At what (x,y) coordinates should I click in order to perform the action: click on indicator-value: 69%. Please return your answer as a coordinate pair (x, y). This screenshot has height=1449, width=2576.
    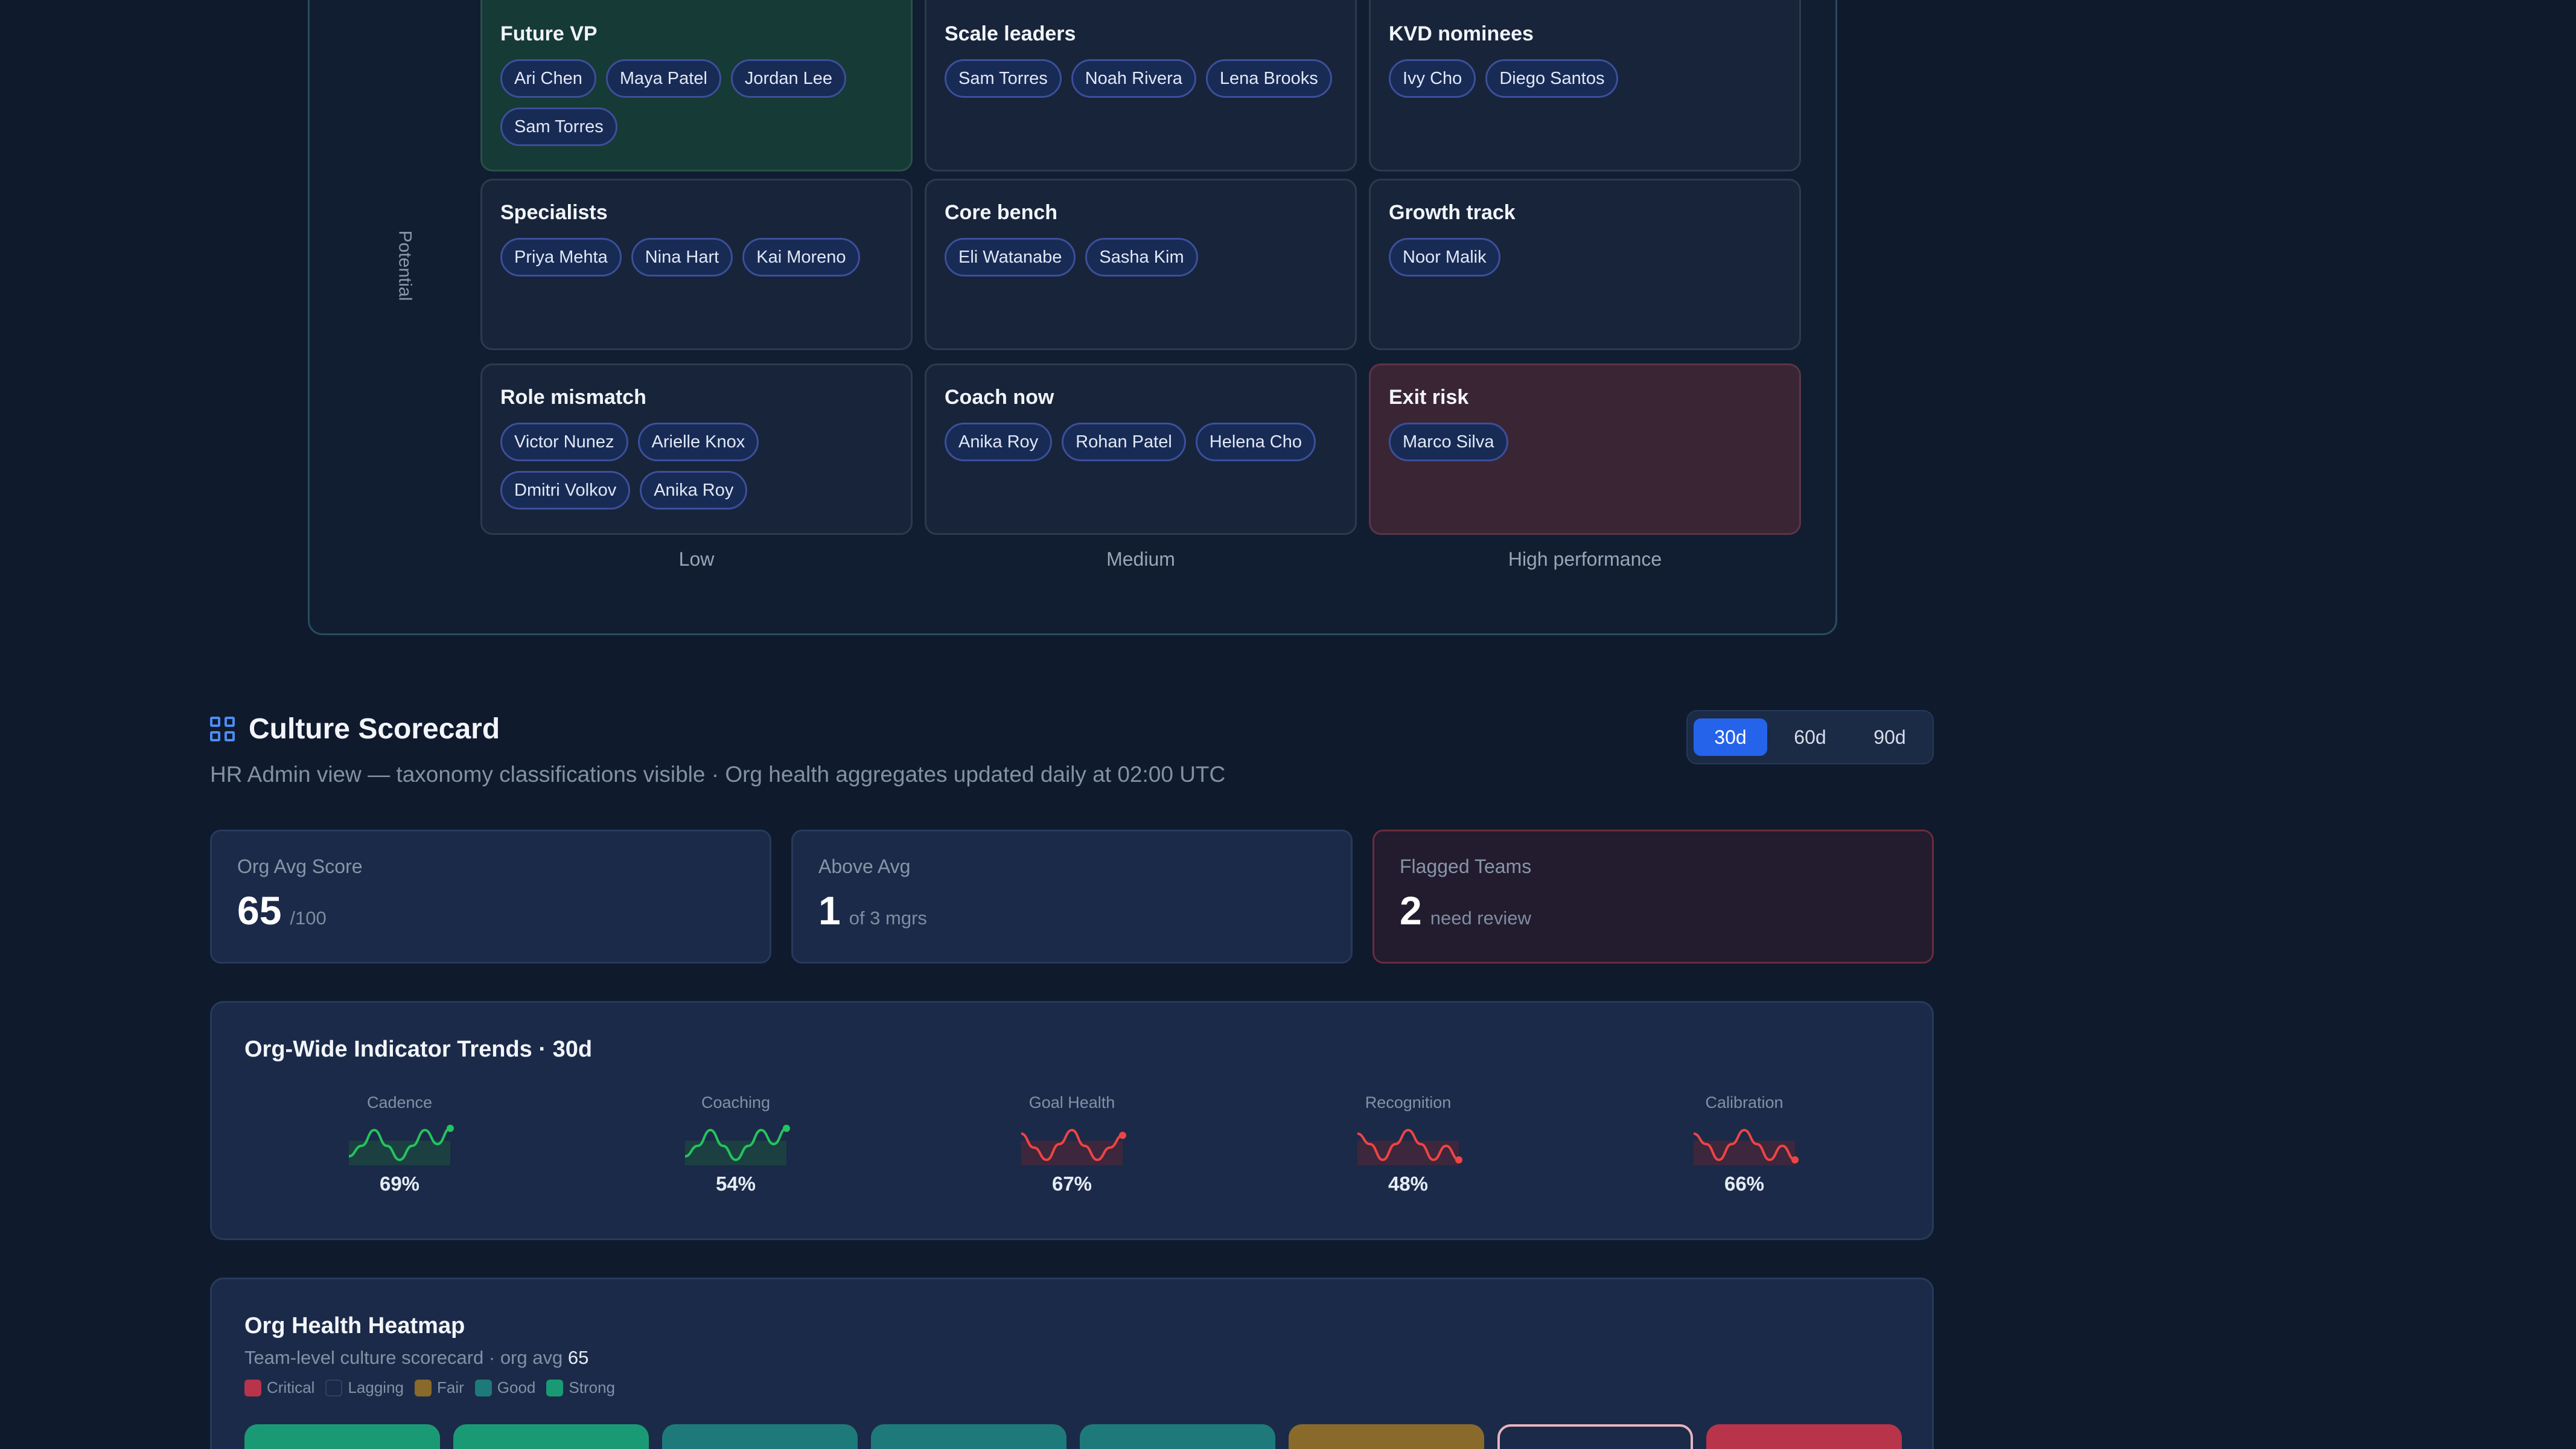
    Looking at the image, I should click on (399, 1184).